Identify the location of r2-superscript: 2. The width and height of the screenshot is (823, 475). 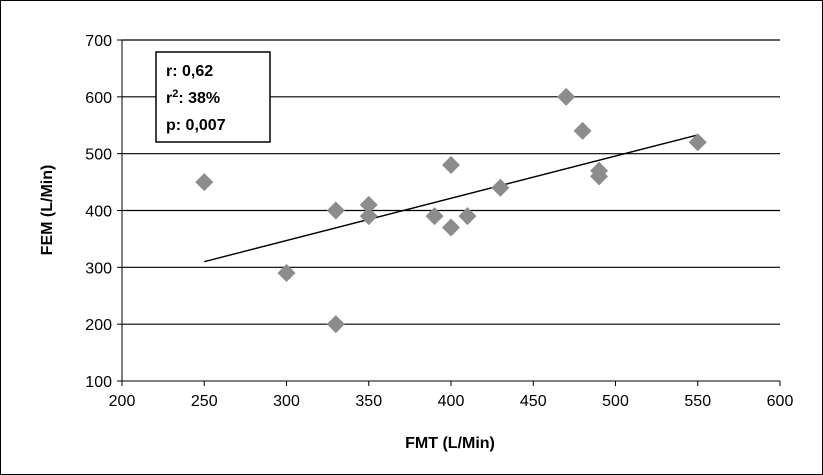
(175, 94).